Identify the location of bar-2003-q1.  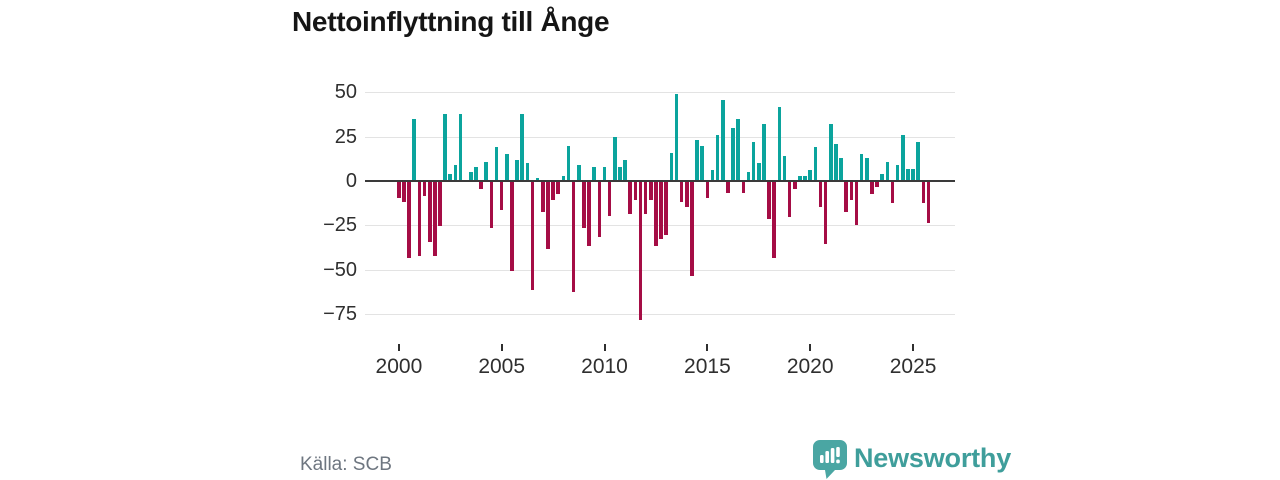
(460, 147).